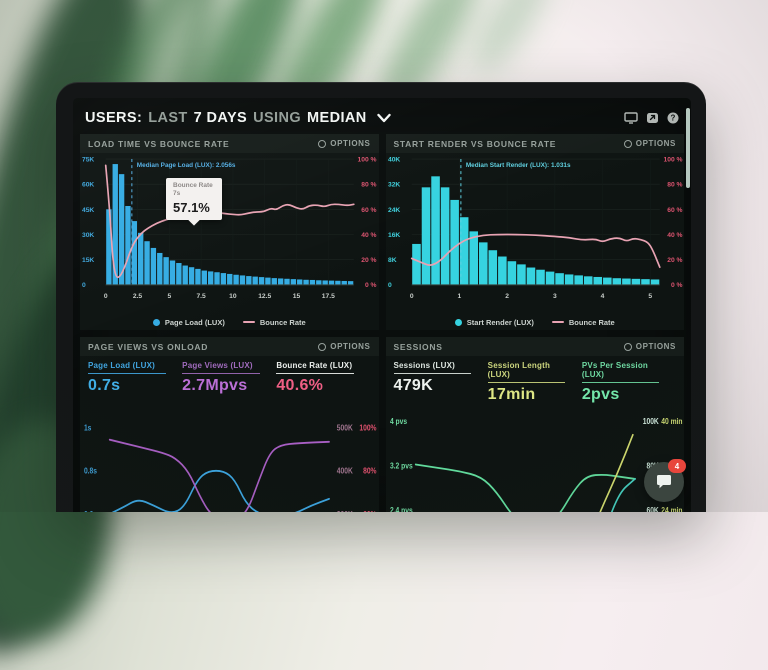 This screenshot has height=670, width=768. I want to click on panel-page-views-titlebar: PAGE VIEWS VS ONLOAD OPTIONS, so click(229, 346).